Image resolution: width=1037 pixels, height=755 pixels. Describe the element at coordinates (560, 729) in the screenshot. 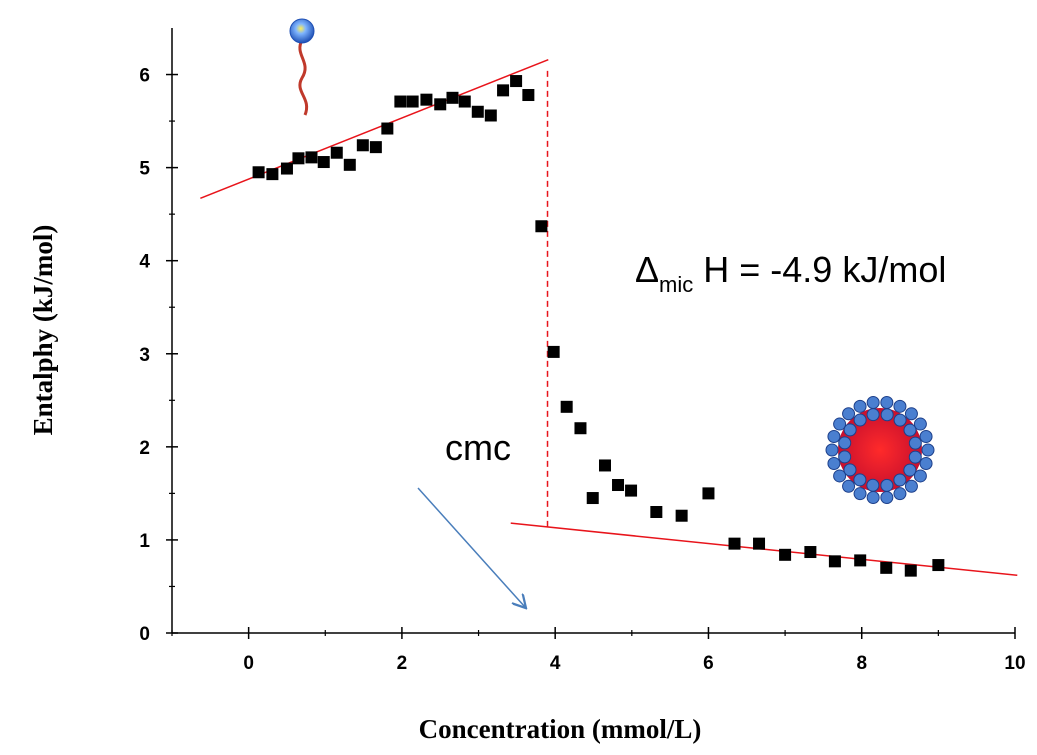

I see `x-axis-label: Concentration (mmol/L)` at that location.